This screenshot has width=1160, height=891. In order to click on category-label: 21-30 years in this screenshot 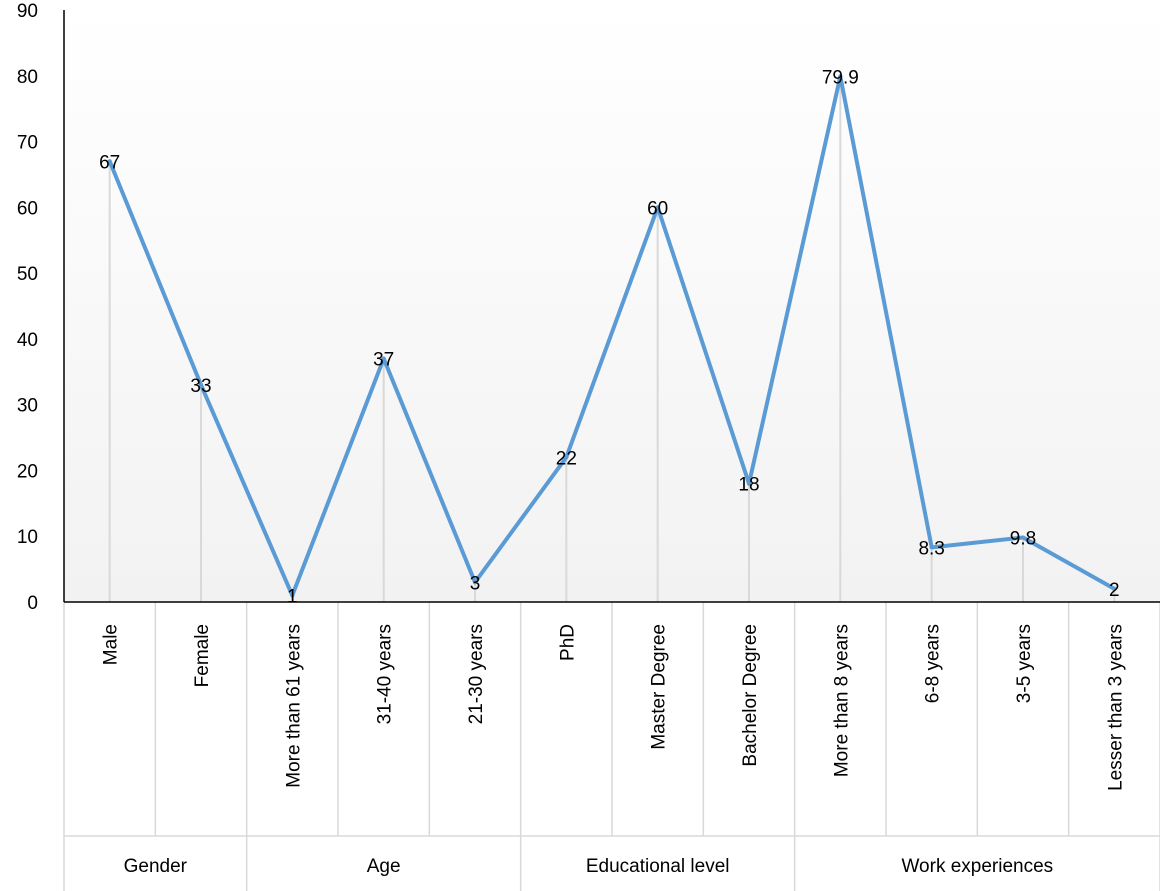, I will do `click(476, 674)`.